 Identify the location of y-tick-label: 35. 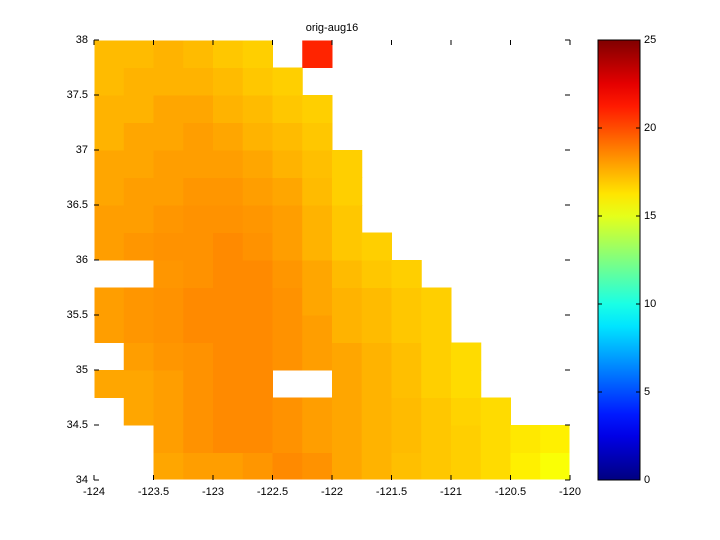
(82, 370).